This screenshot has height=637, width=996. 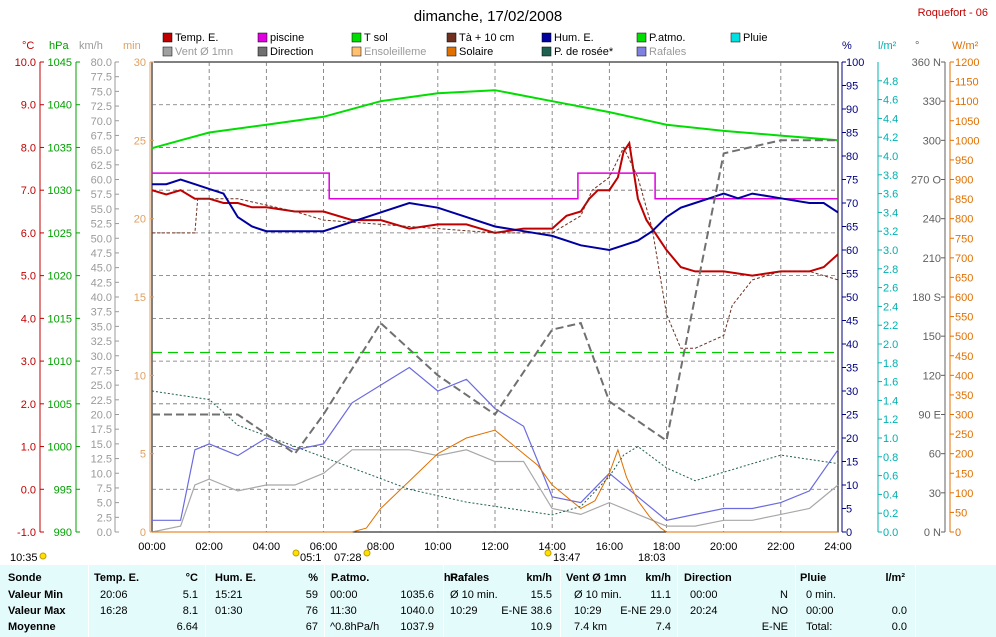 What do you see at coordinates (890, 138) in the screenshot?
I see `axis-tick-label-rain: 4.2` at bounding box center [890, 138].